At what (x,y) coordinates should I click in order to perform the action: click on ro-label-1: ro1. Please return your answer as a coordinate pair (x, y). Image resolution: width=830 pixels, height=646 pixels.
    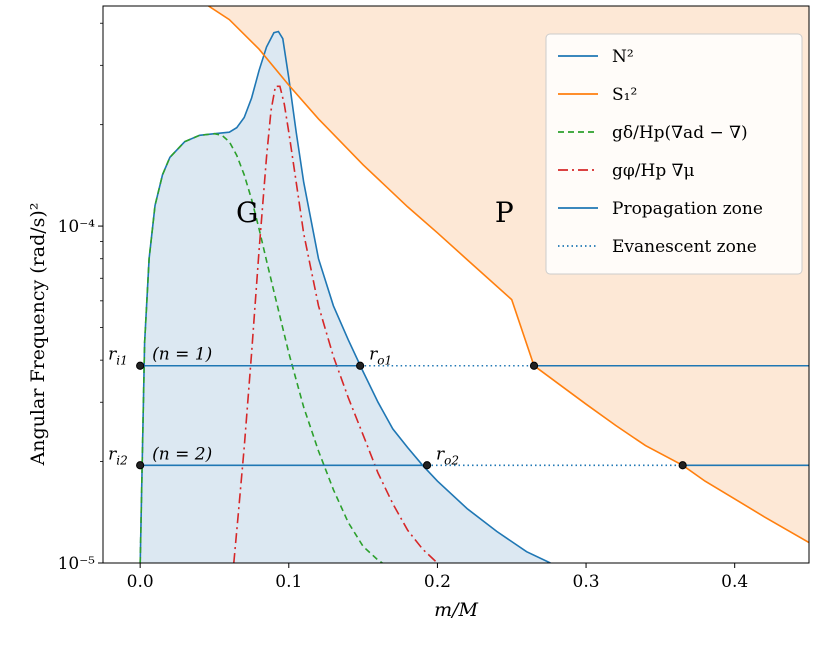
    Looking at the image, I should click on (380, 356).